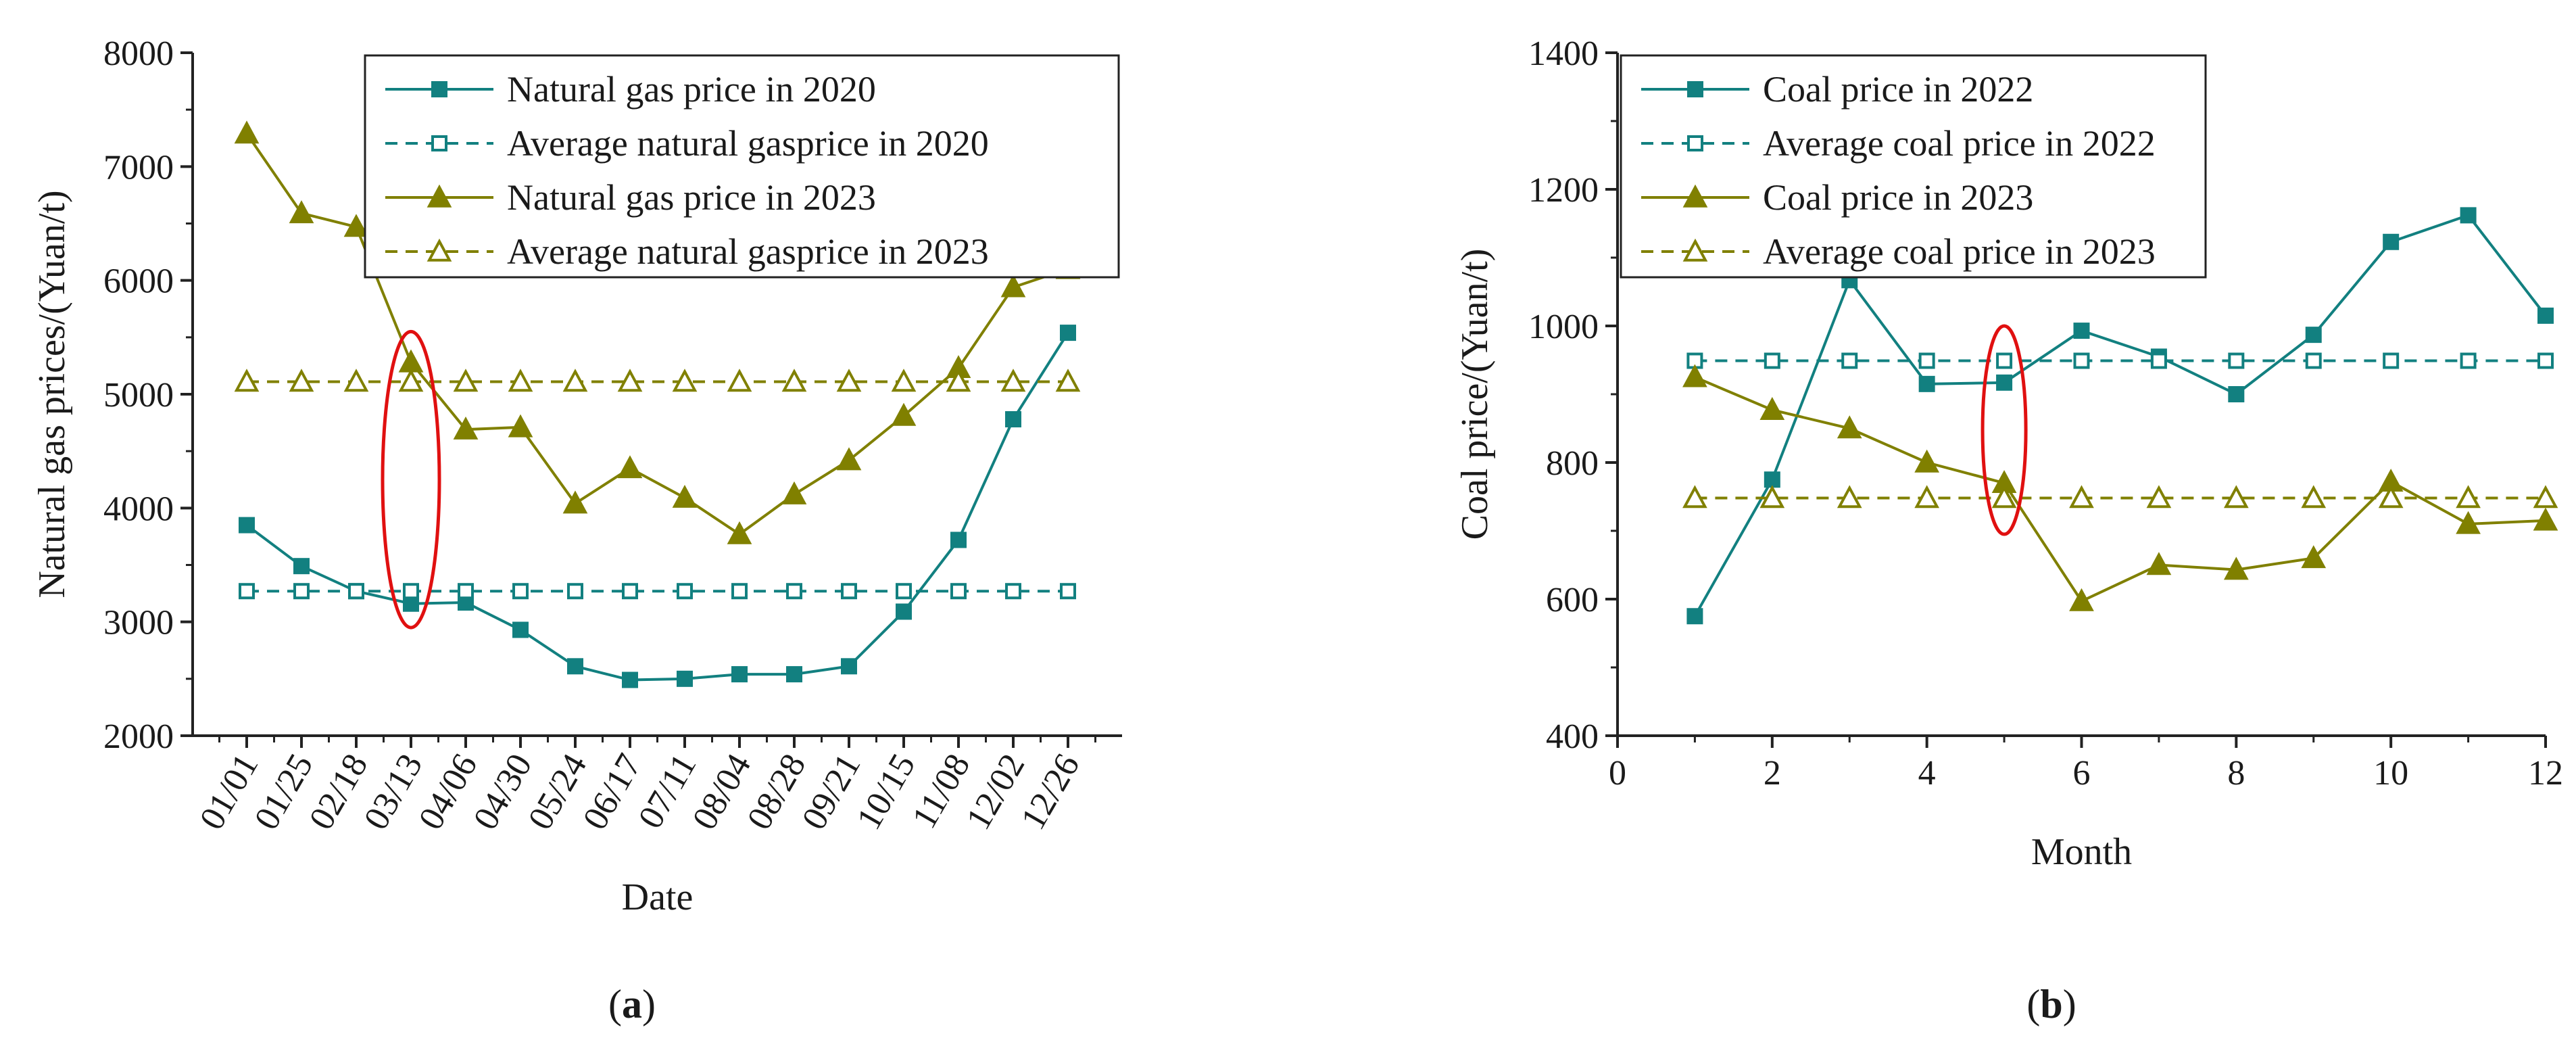 The image size is (2576, 1040). Describe the element at coordinates (52, 394) in the screenshot. I see `y-axis-title: Natural gas prices/(Yuan/t)` at that location.